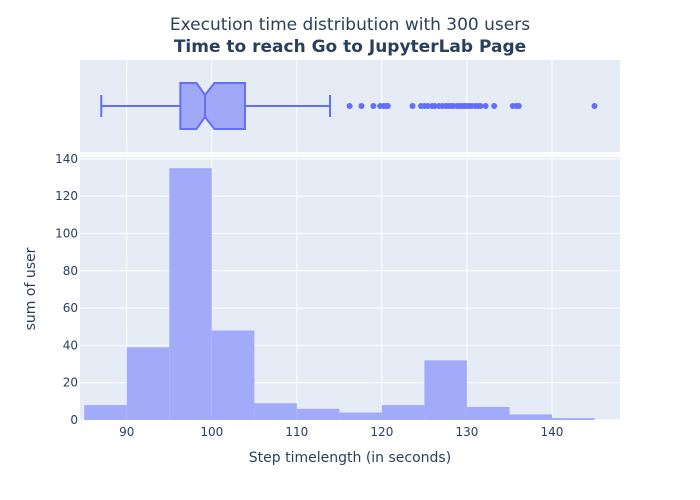  Describe the element at coordinates (66, 233) in the screenshot. I see `y-tick-label: 100` at that location.